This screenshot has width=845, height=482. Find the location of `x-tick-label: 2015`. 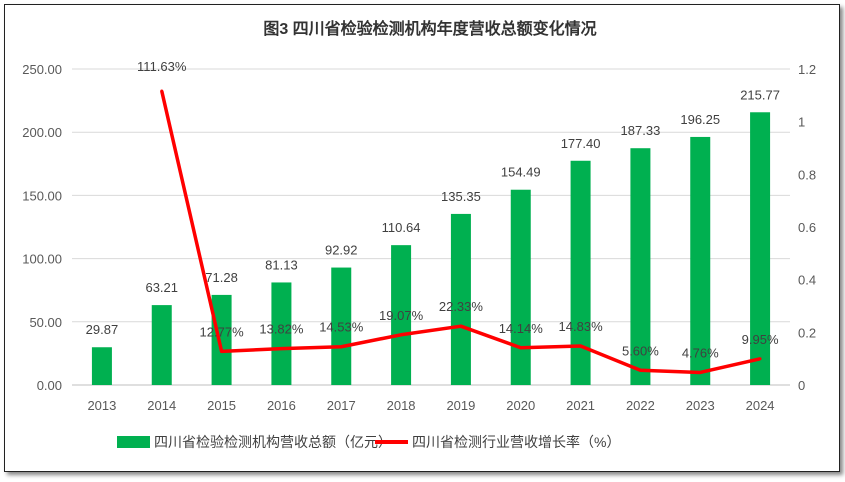

x-tick-label: 2015 is located at coordinates (221, 405).